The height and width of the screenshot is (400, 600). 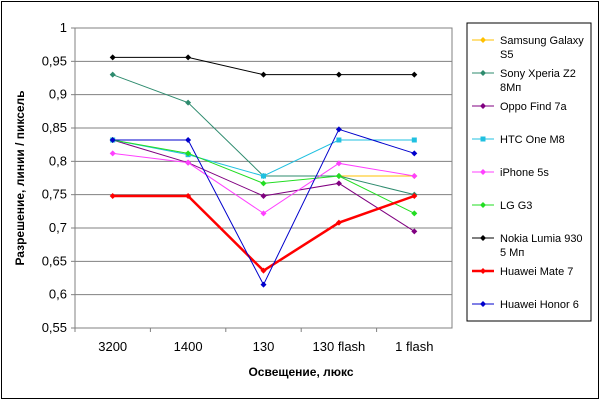 I want to click on legend-item: Sony Xperia Z2 8Мп, so click(x=524, y=81).